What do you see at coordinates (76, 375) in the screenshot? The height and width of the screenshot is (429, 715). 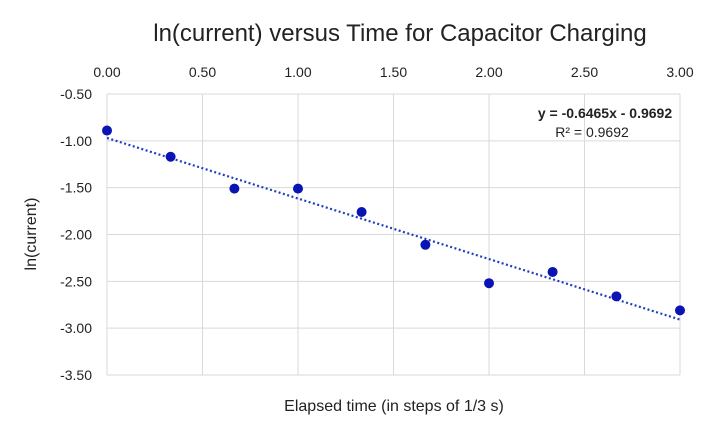 I see `y-tick-label: -3.50` at bounding box center [76, 375].